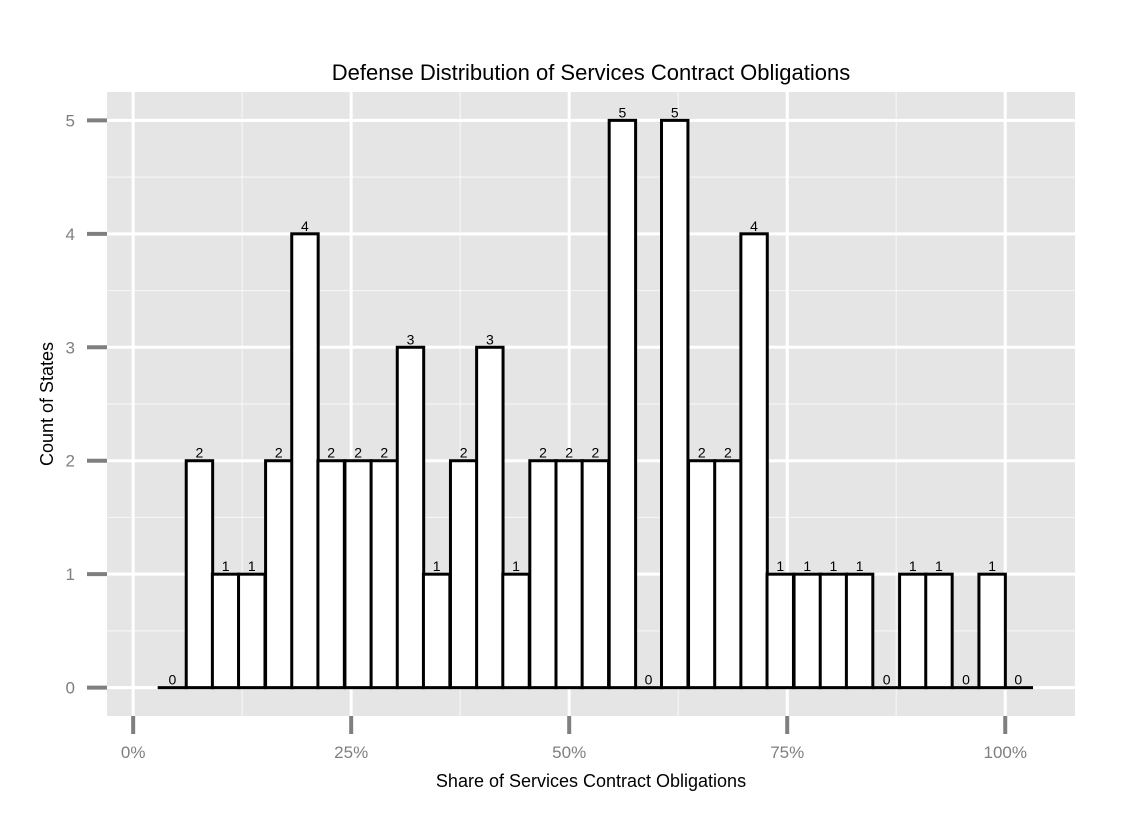 This screenshot has width=1125, height=825. What do you see at coordinates (70, 688) in the screenshot?
I see `y-tick-label: 0` at bounding box center [70, 688].